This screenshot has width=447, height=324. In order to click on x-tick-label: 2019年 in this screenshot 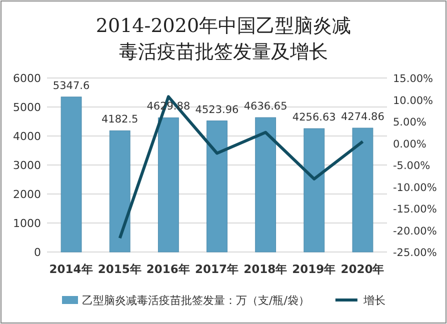, I will do `click(314, 269)`.